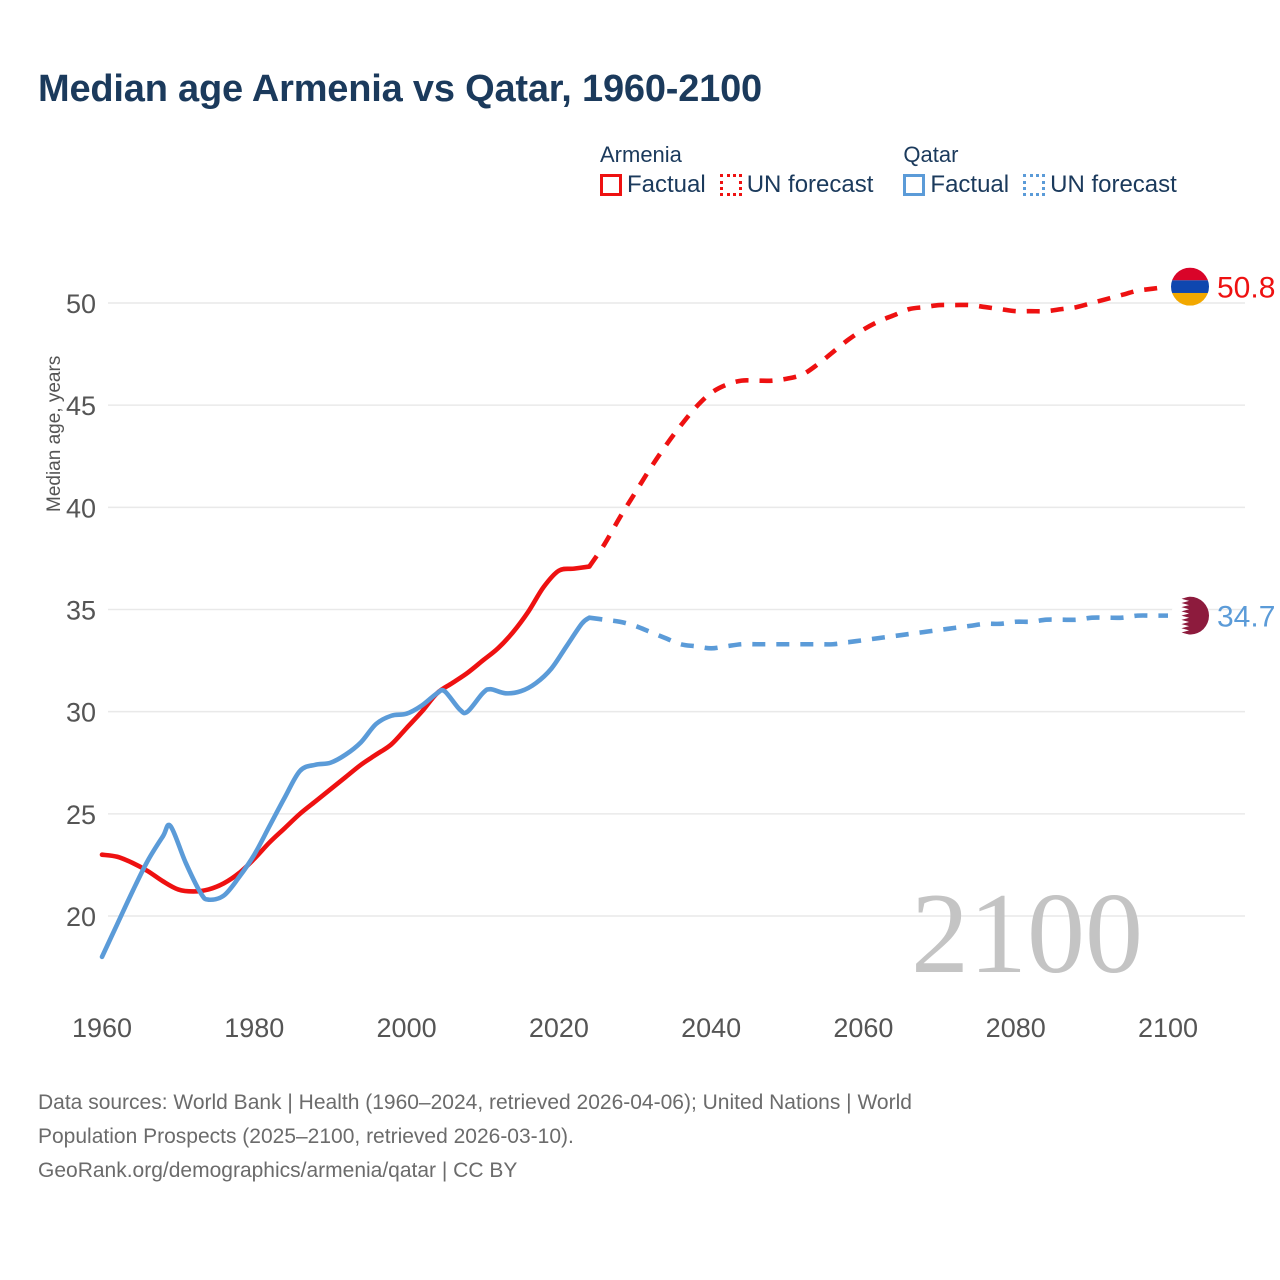  I want to click on y-tick-label: 30, so click(81, 713).